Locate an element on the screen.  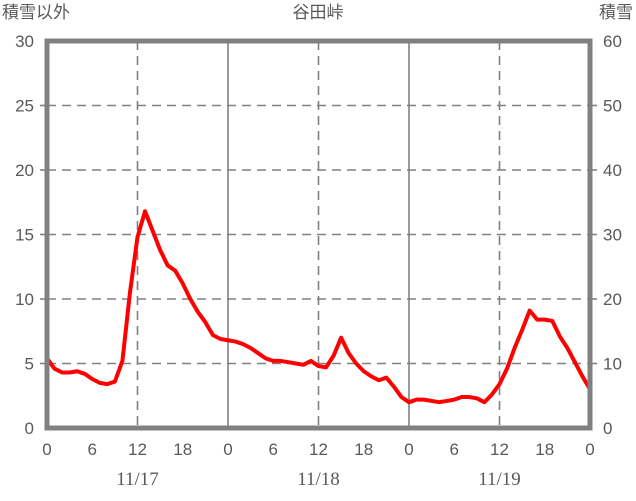
left-axis-tick-label: 0 is located at coordinates (29, 428).